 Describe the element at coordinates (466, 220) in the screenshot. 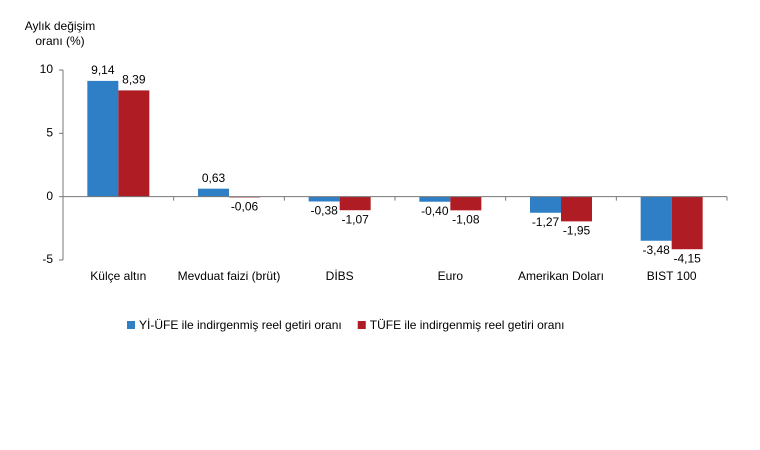

I see `value-label: -1,08` at that location.